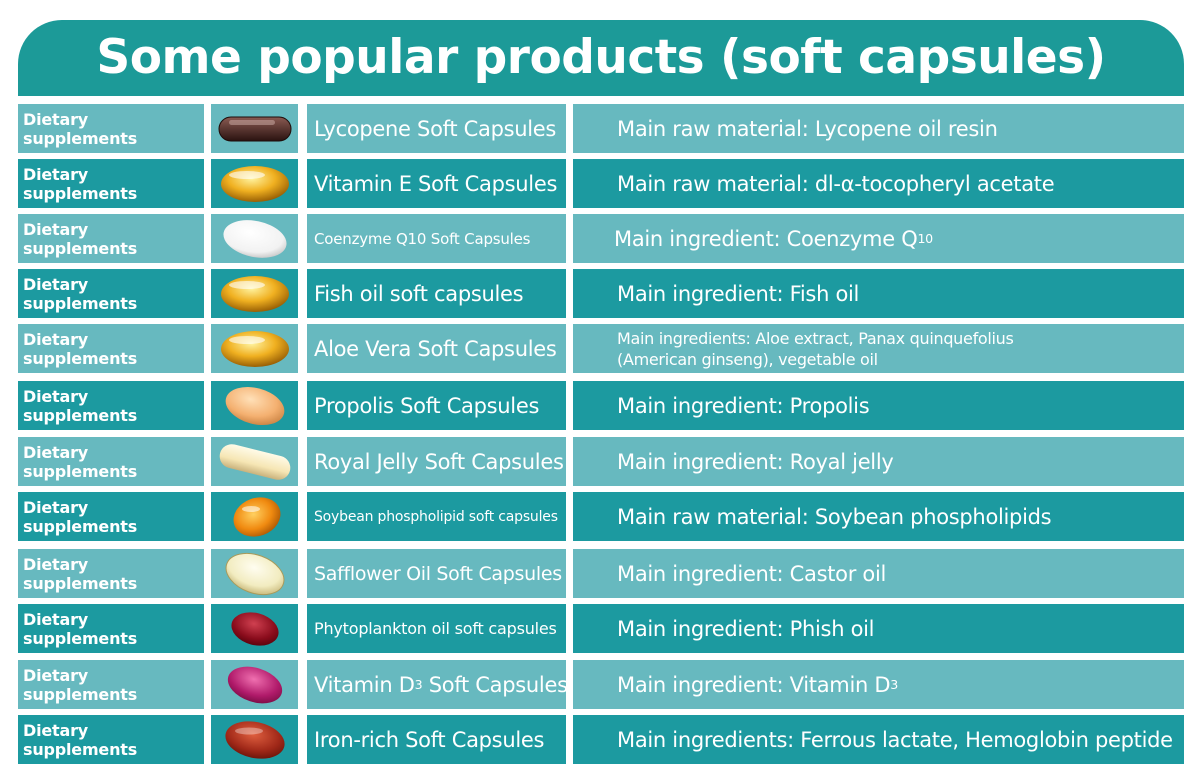 The height and width of the screenshot is (779, 1200). I want to click on ingredient-cell: Main ingredient: Coenzyme Q 10, so click(878, 238).